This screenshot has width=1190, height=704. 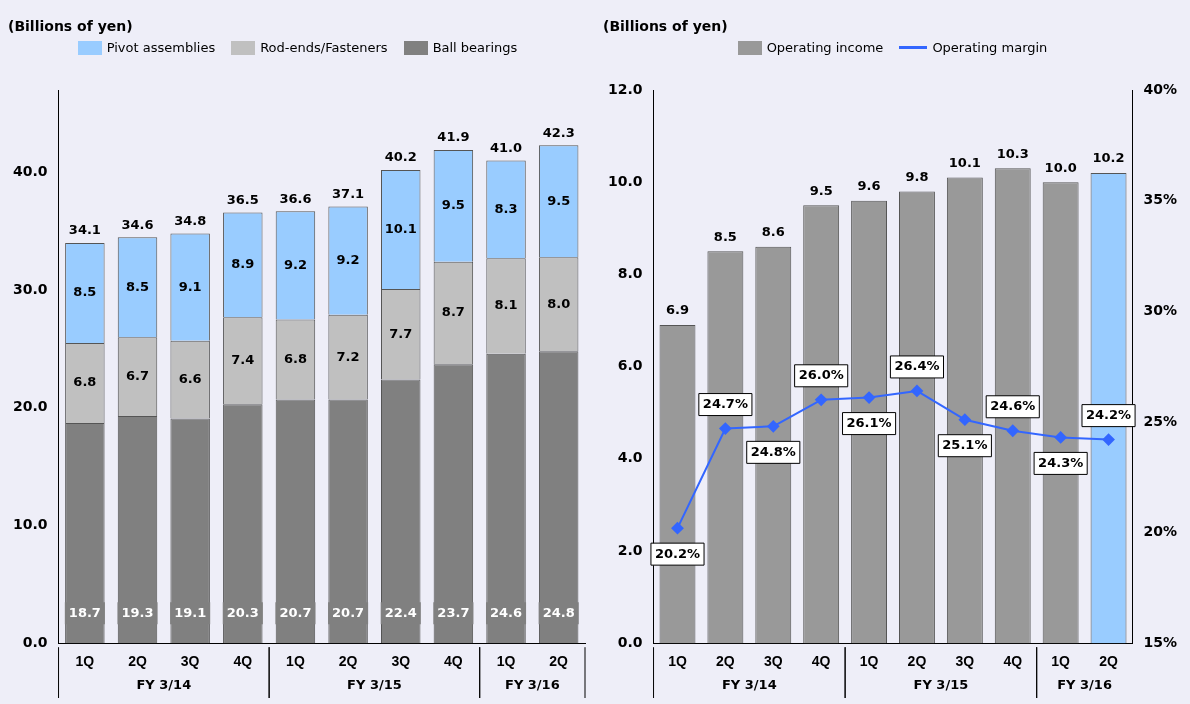 What do you see at coordinates (630, 549) in the screenshot?
I see `y-tick-label: 2.0` at bounding box center [630, 549].